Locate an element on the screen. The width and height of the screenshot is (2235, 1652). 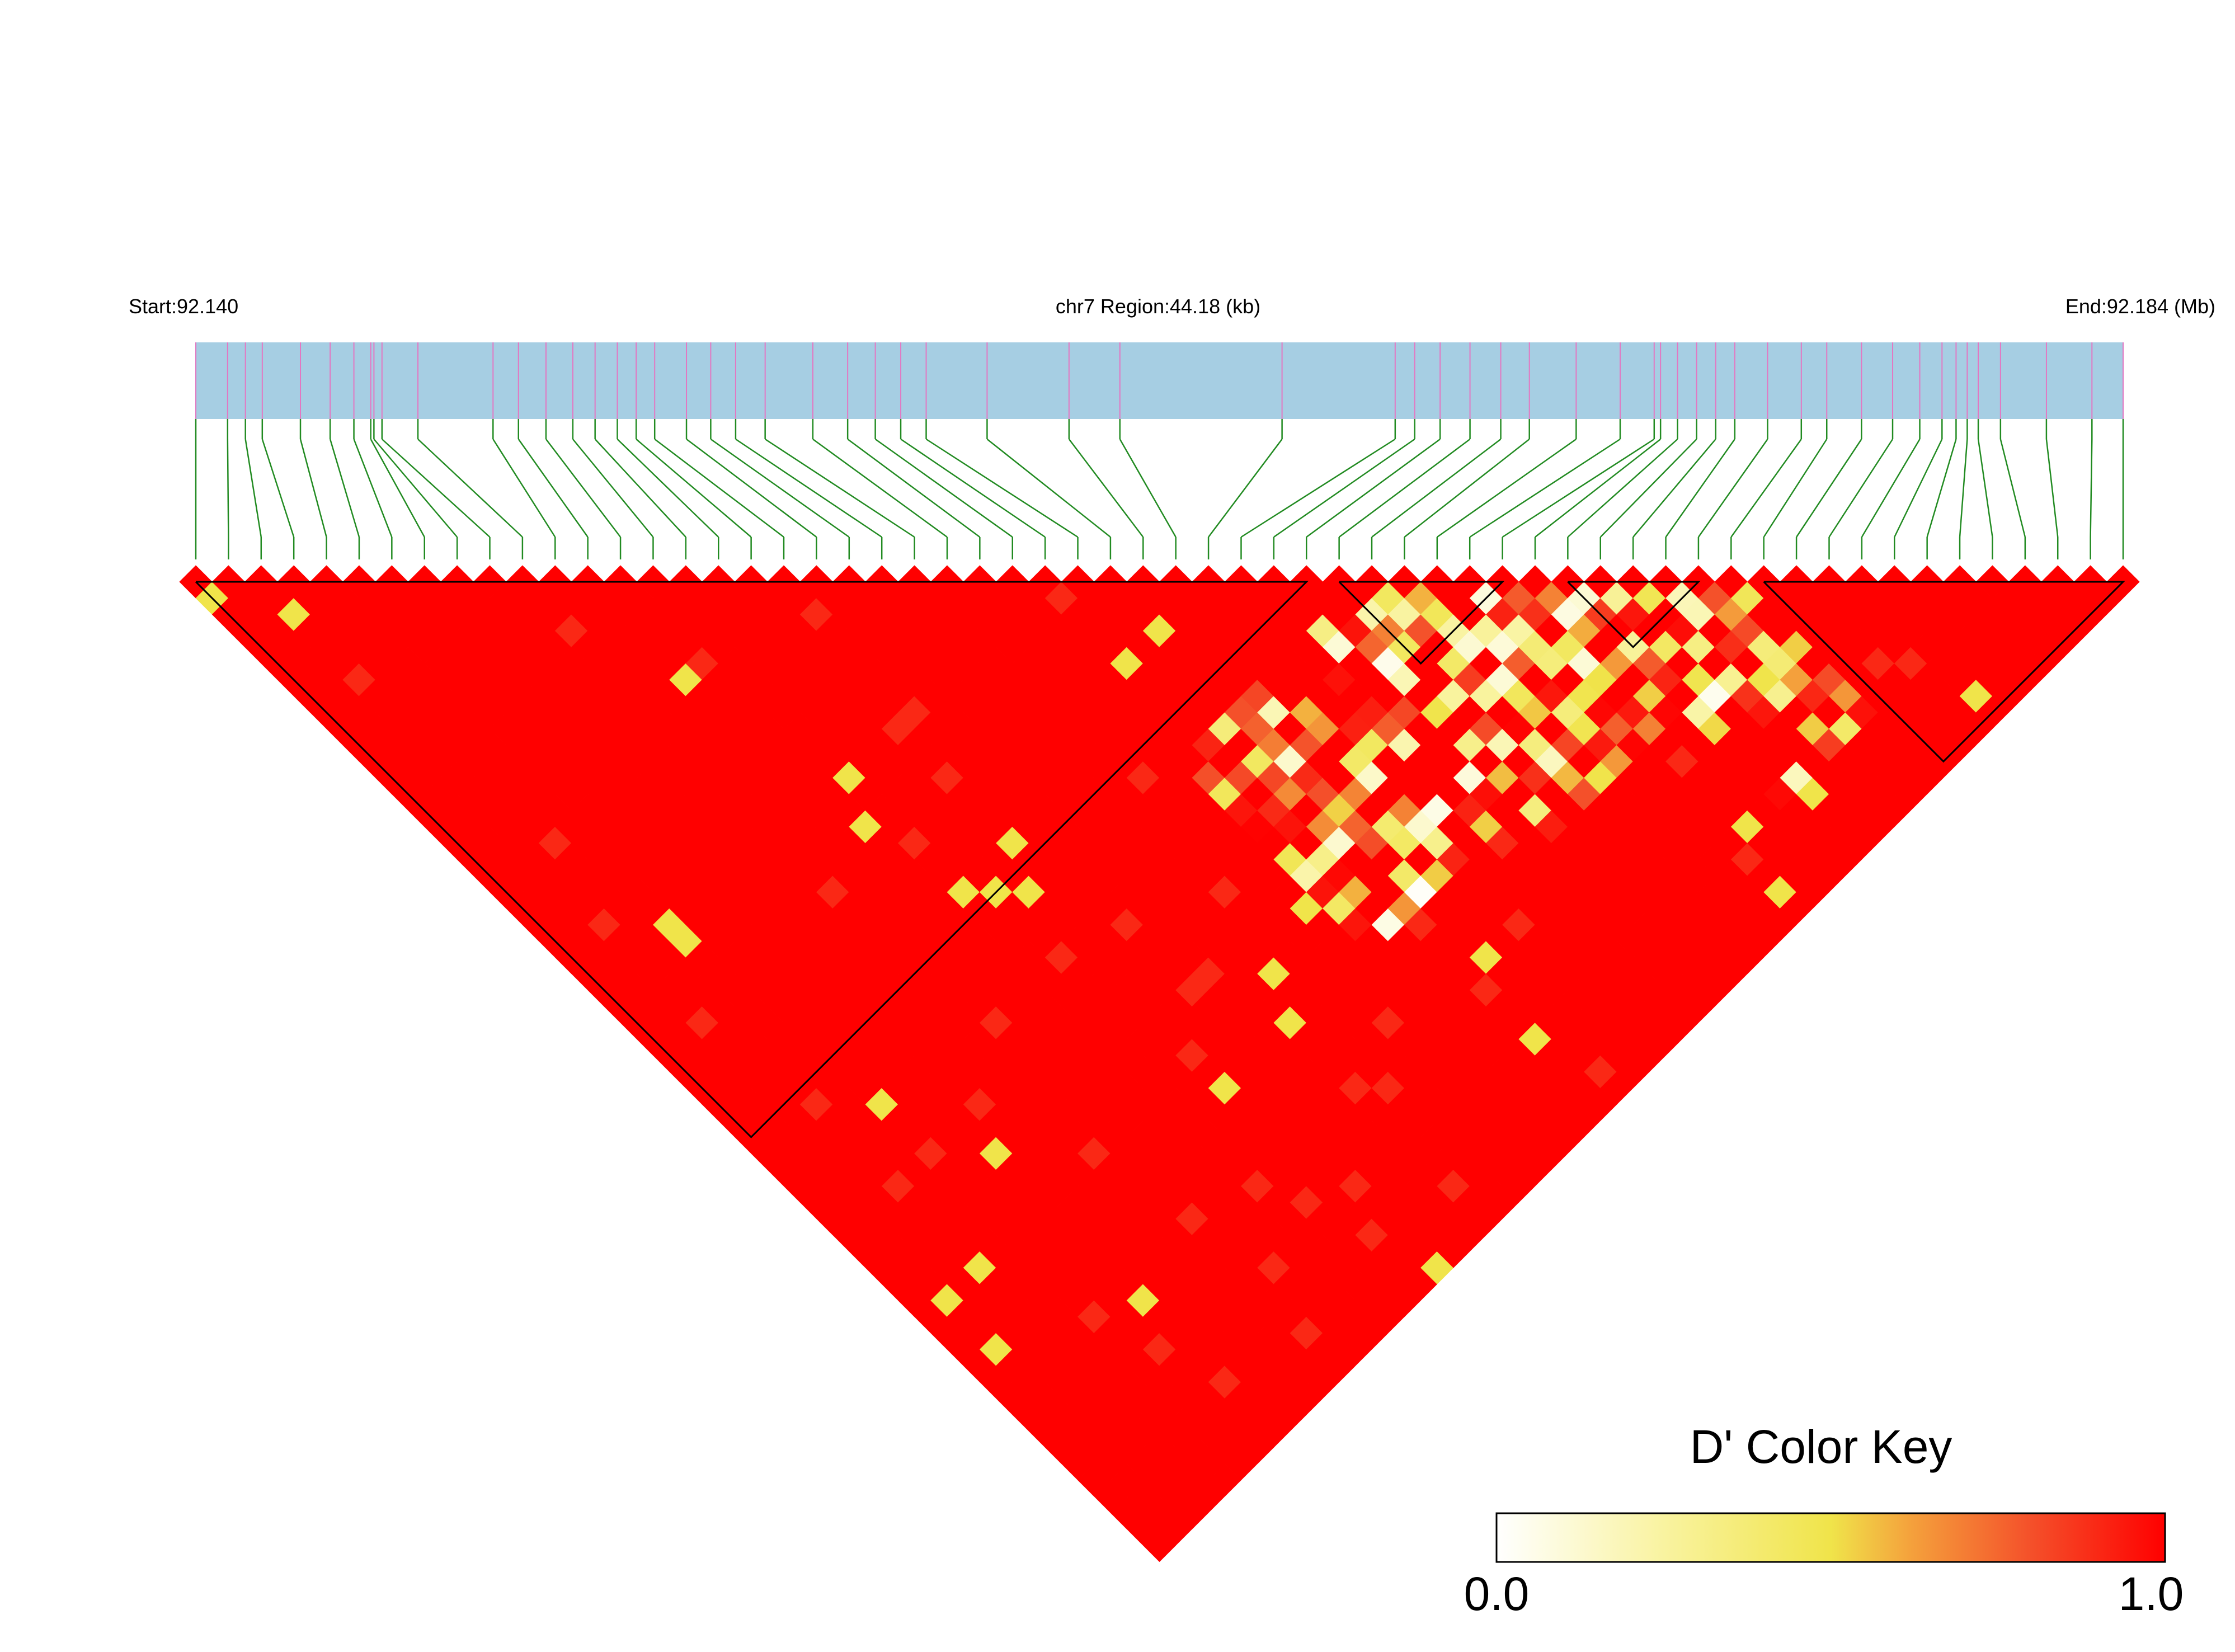
region-label: chr7 Region:44.18 (kb) is located at coordinates (1158, 306).